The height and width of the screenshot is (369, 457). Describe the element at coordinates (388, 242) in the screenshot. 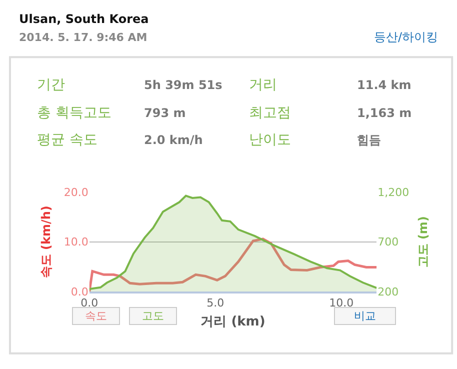

I see `y2-tick-label: 700` at that location.